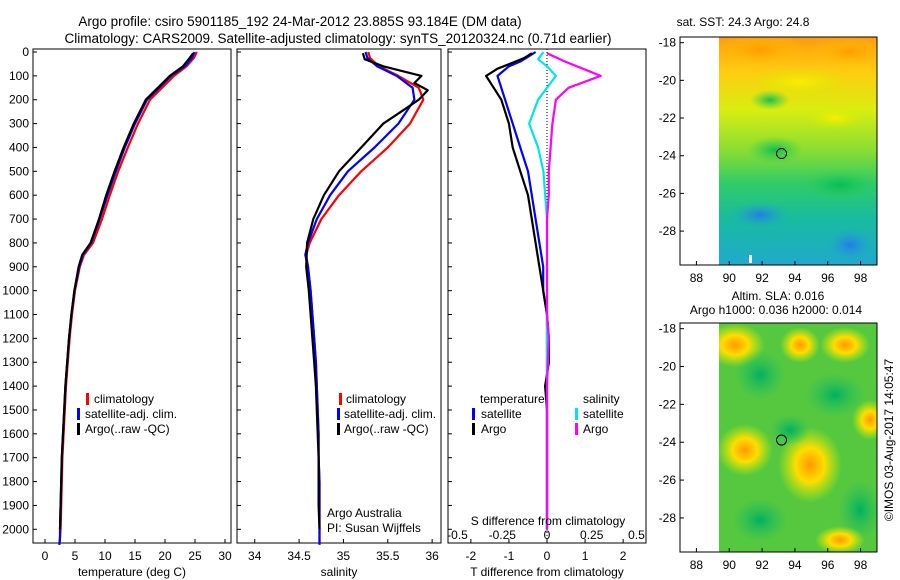 The image size is (900, 580). What do you see at coordinates (573, 291) in the screenshot?
I see `difference-line-salinity-argo` at bounding box center [573, 291].